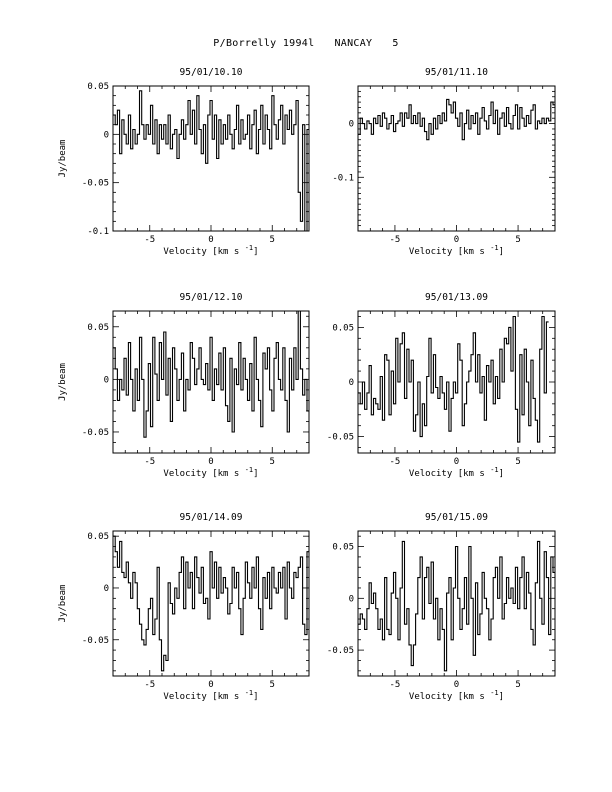 The height and width of the screenshot is (792, 612). What do you see at coordinates (353, 43) in the screenshot?
I see `station-name: NANCAY` at bounding box center [353, 43].